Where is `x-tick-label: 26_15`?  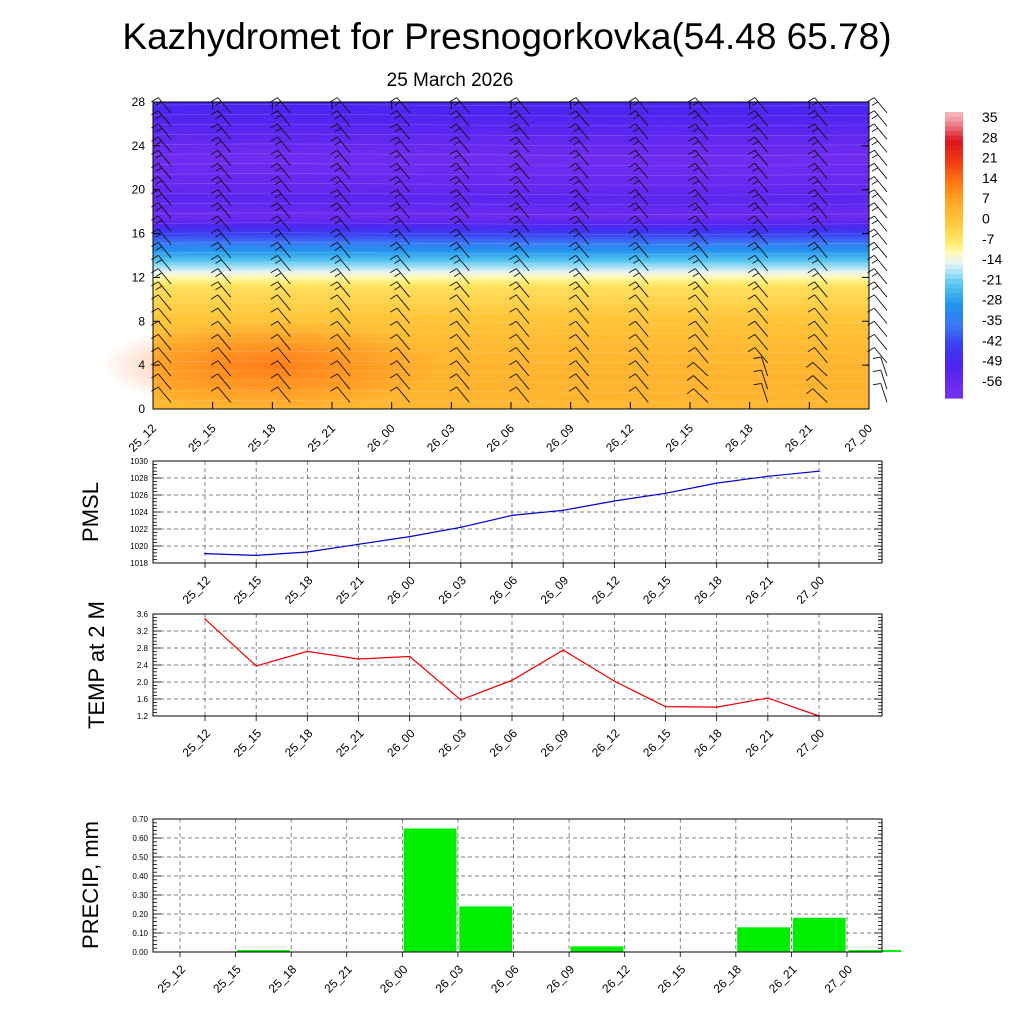 x-tick-label: 26_15 is located at coordinates (657, 590).